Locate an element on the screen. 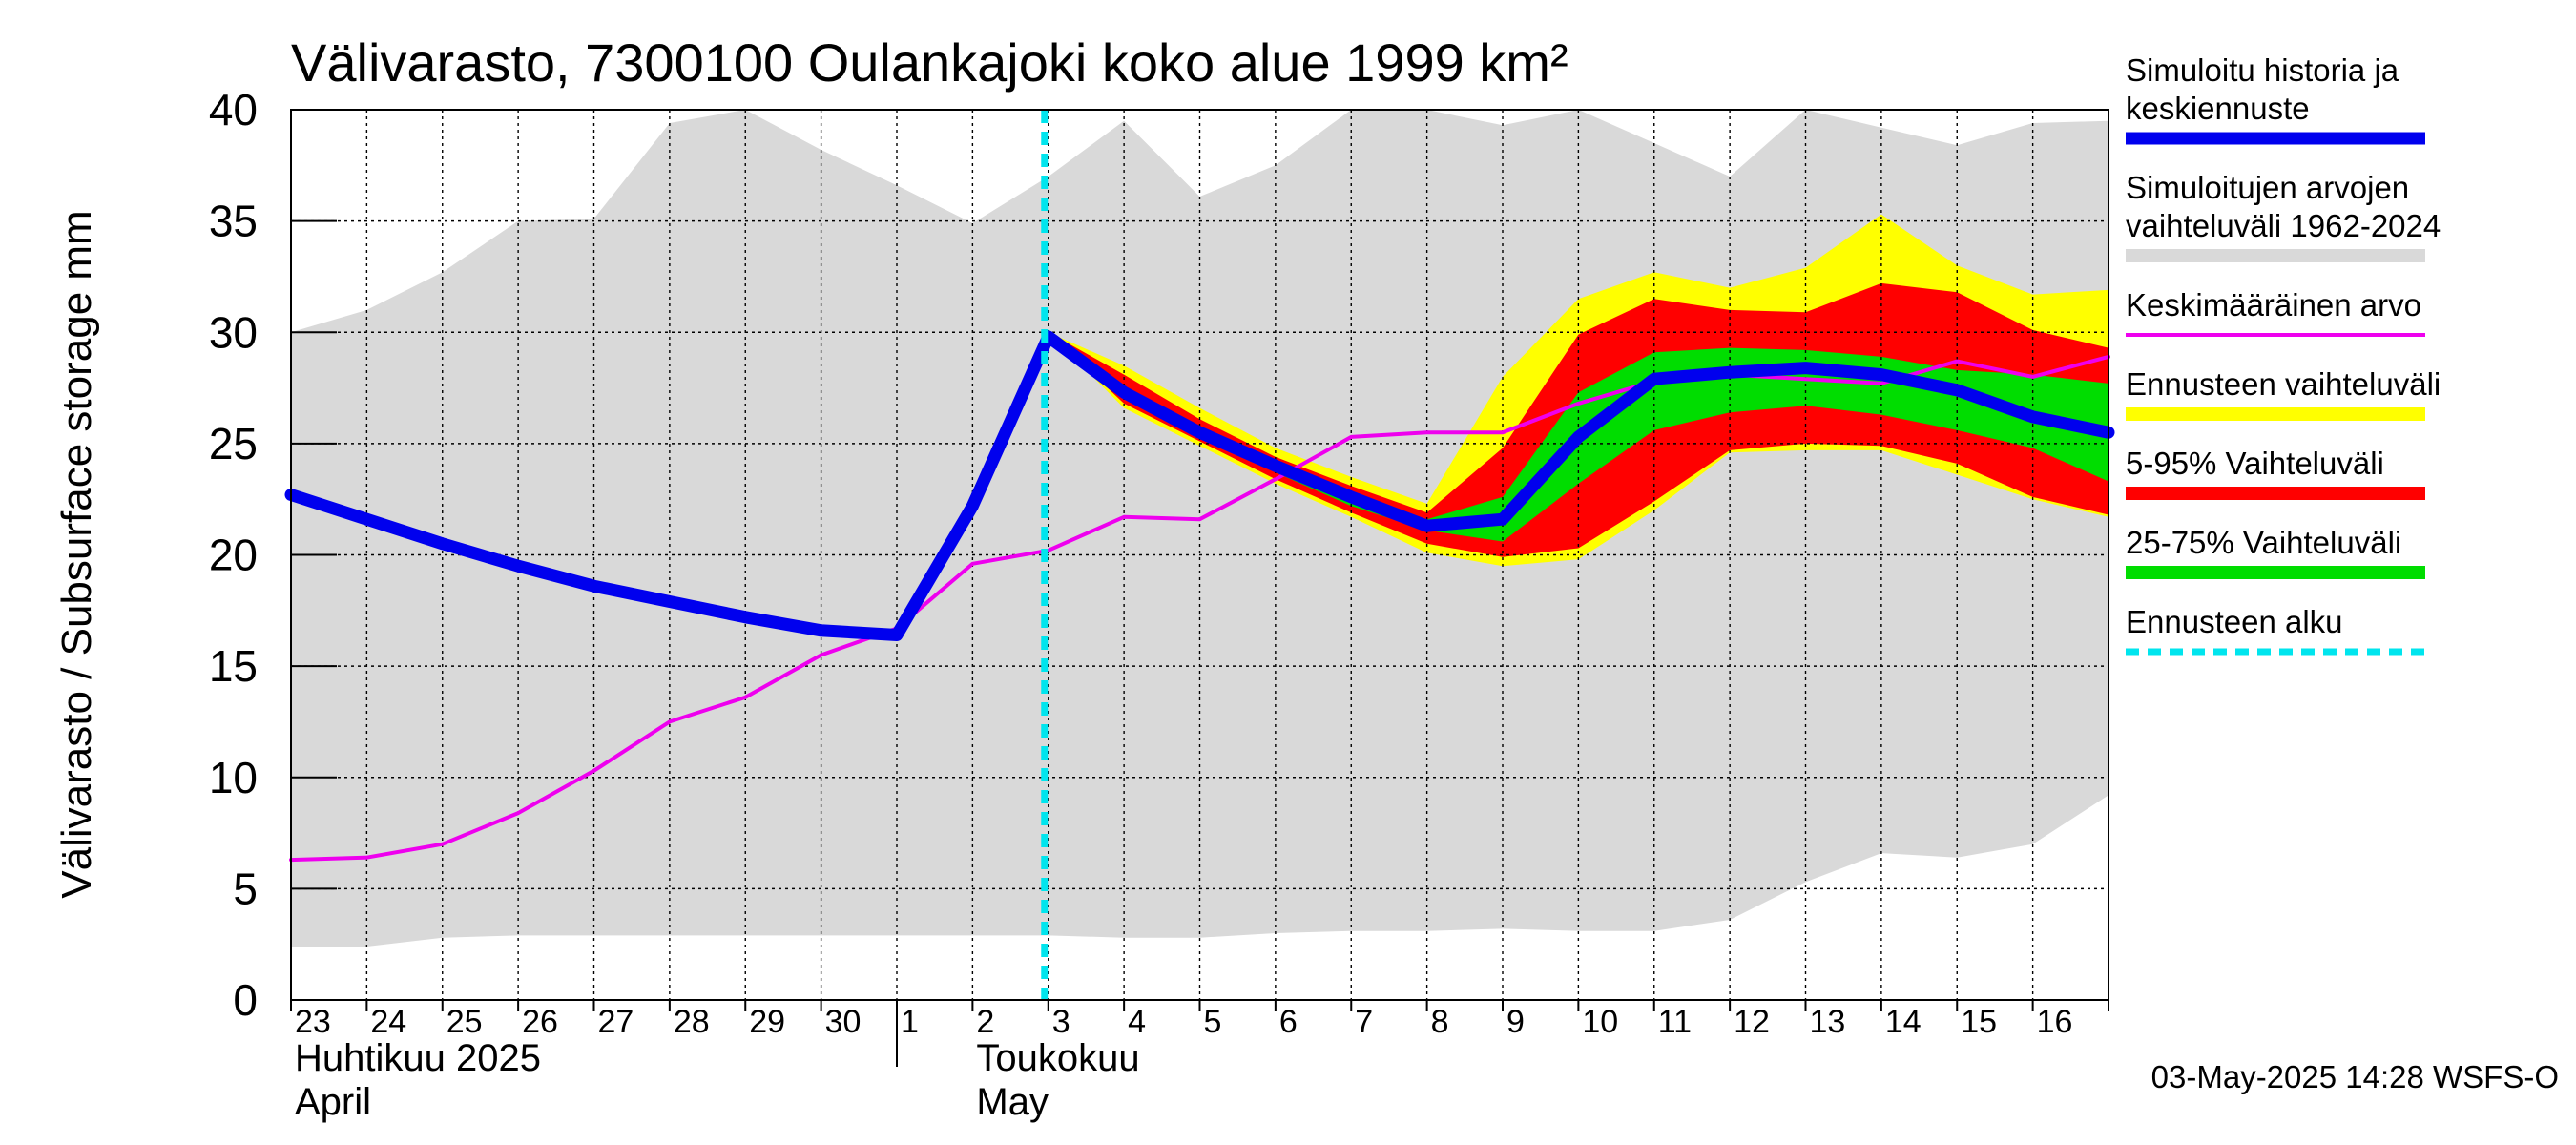 The height and width of the screenshot is (1145, 2576). month-label-fi: Toukokuu is located at coordinates (1057, 1058).